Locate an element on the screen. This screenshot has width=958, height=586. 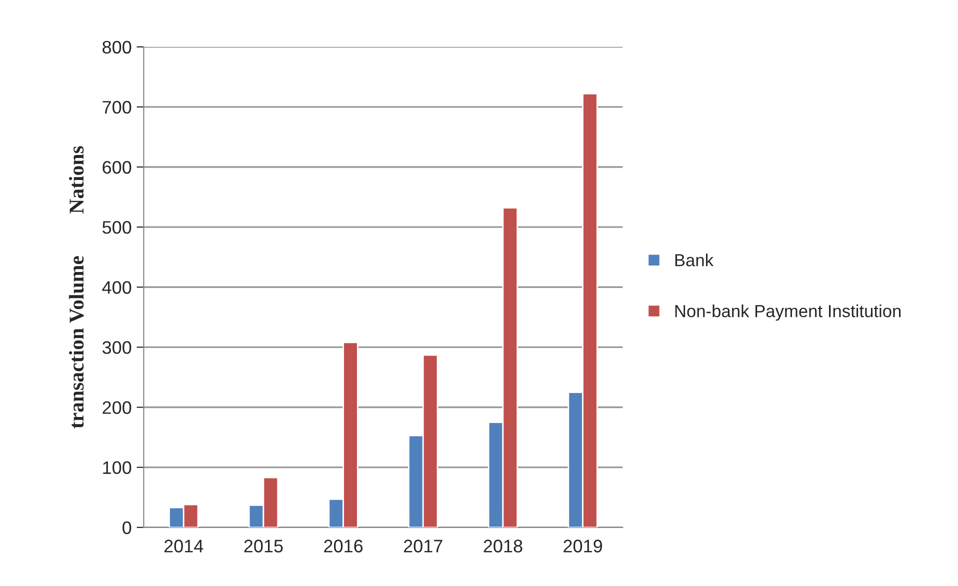
x-tick-label: 2016 is located at coordinates (343, 546).